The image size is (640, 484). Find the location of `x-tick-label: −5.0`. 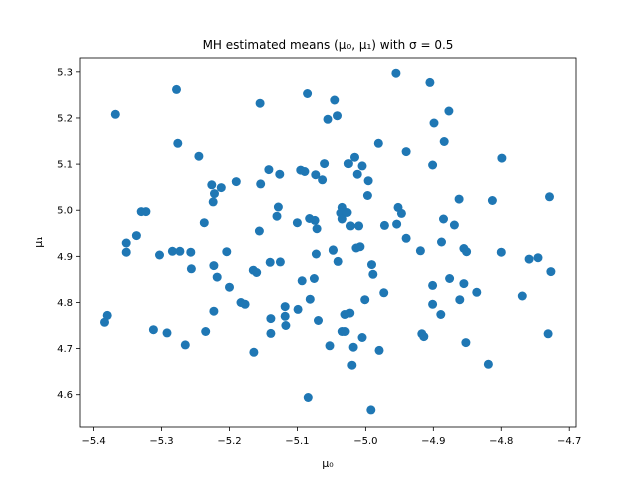

x-tick-label: −5.0 is located at coordinates (365, 441).